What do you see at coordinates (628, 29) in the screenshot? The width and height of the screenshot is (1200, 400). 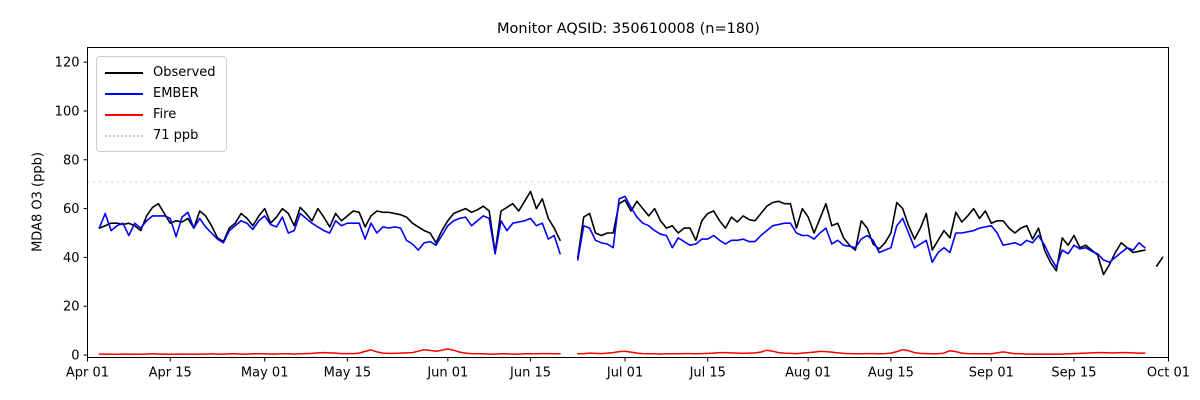 I see `chart-title: Monitor AQSID: 350610008 (n=180)` at bounding box center [628, 29].